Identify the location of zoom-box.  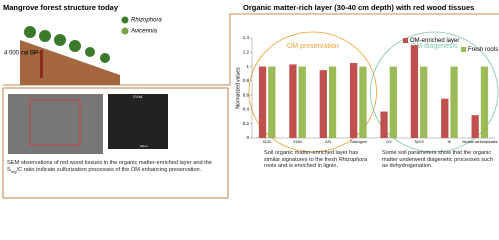
(55, 122).